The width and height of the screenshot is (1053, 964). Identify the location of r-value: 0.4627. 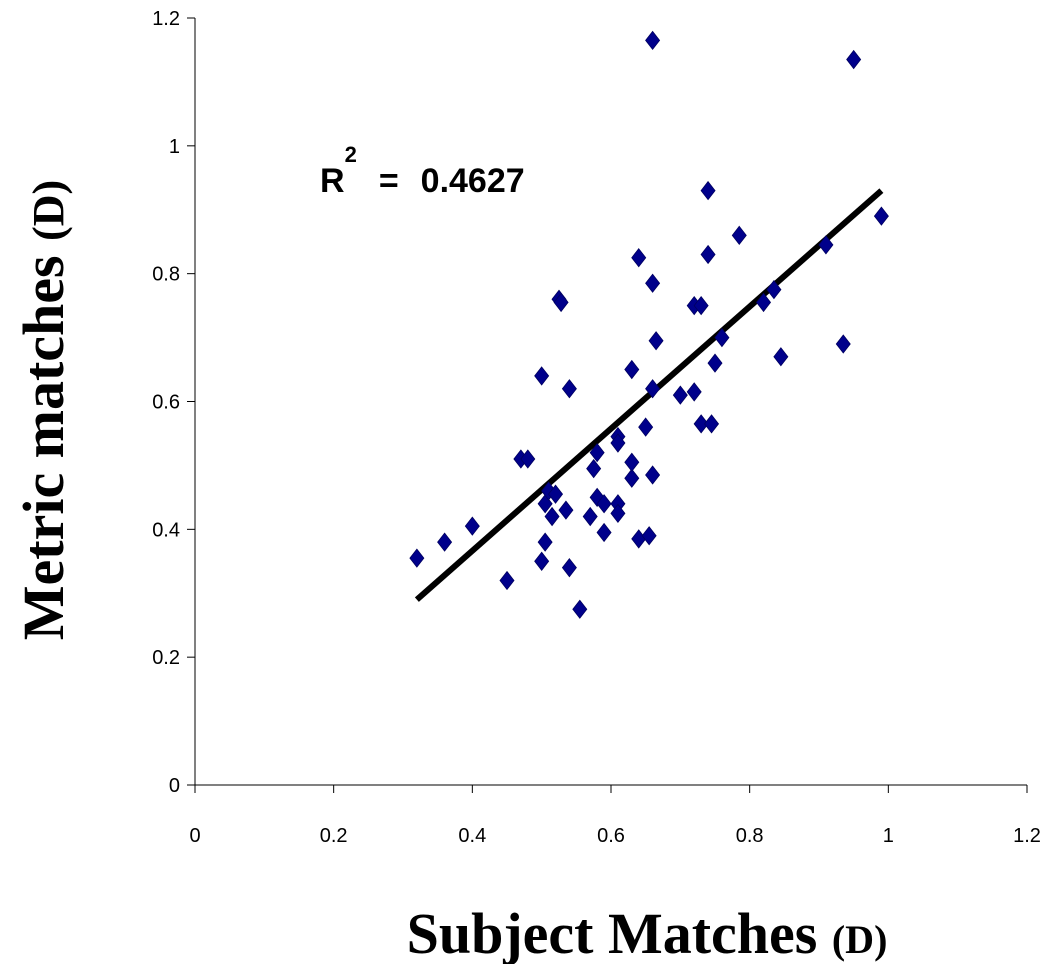
(473, 181).